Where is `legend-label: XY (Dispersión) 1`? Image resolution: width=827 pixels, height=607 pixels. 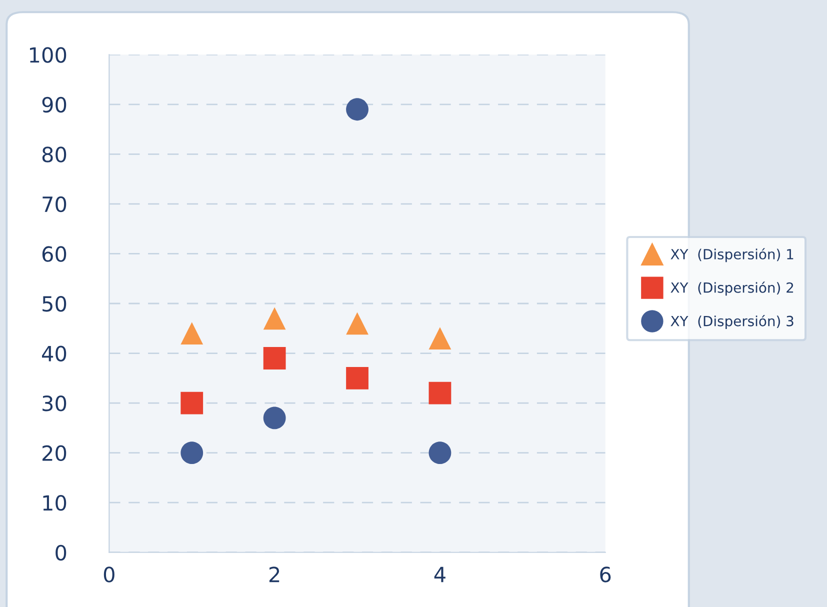 legend-label: XY (Dispersión) 1 is located at coordinates (732, 255).